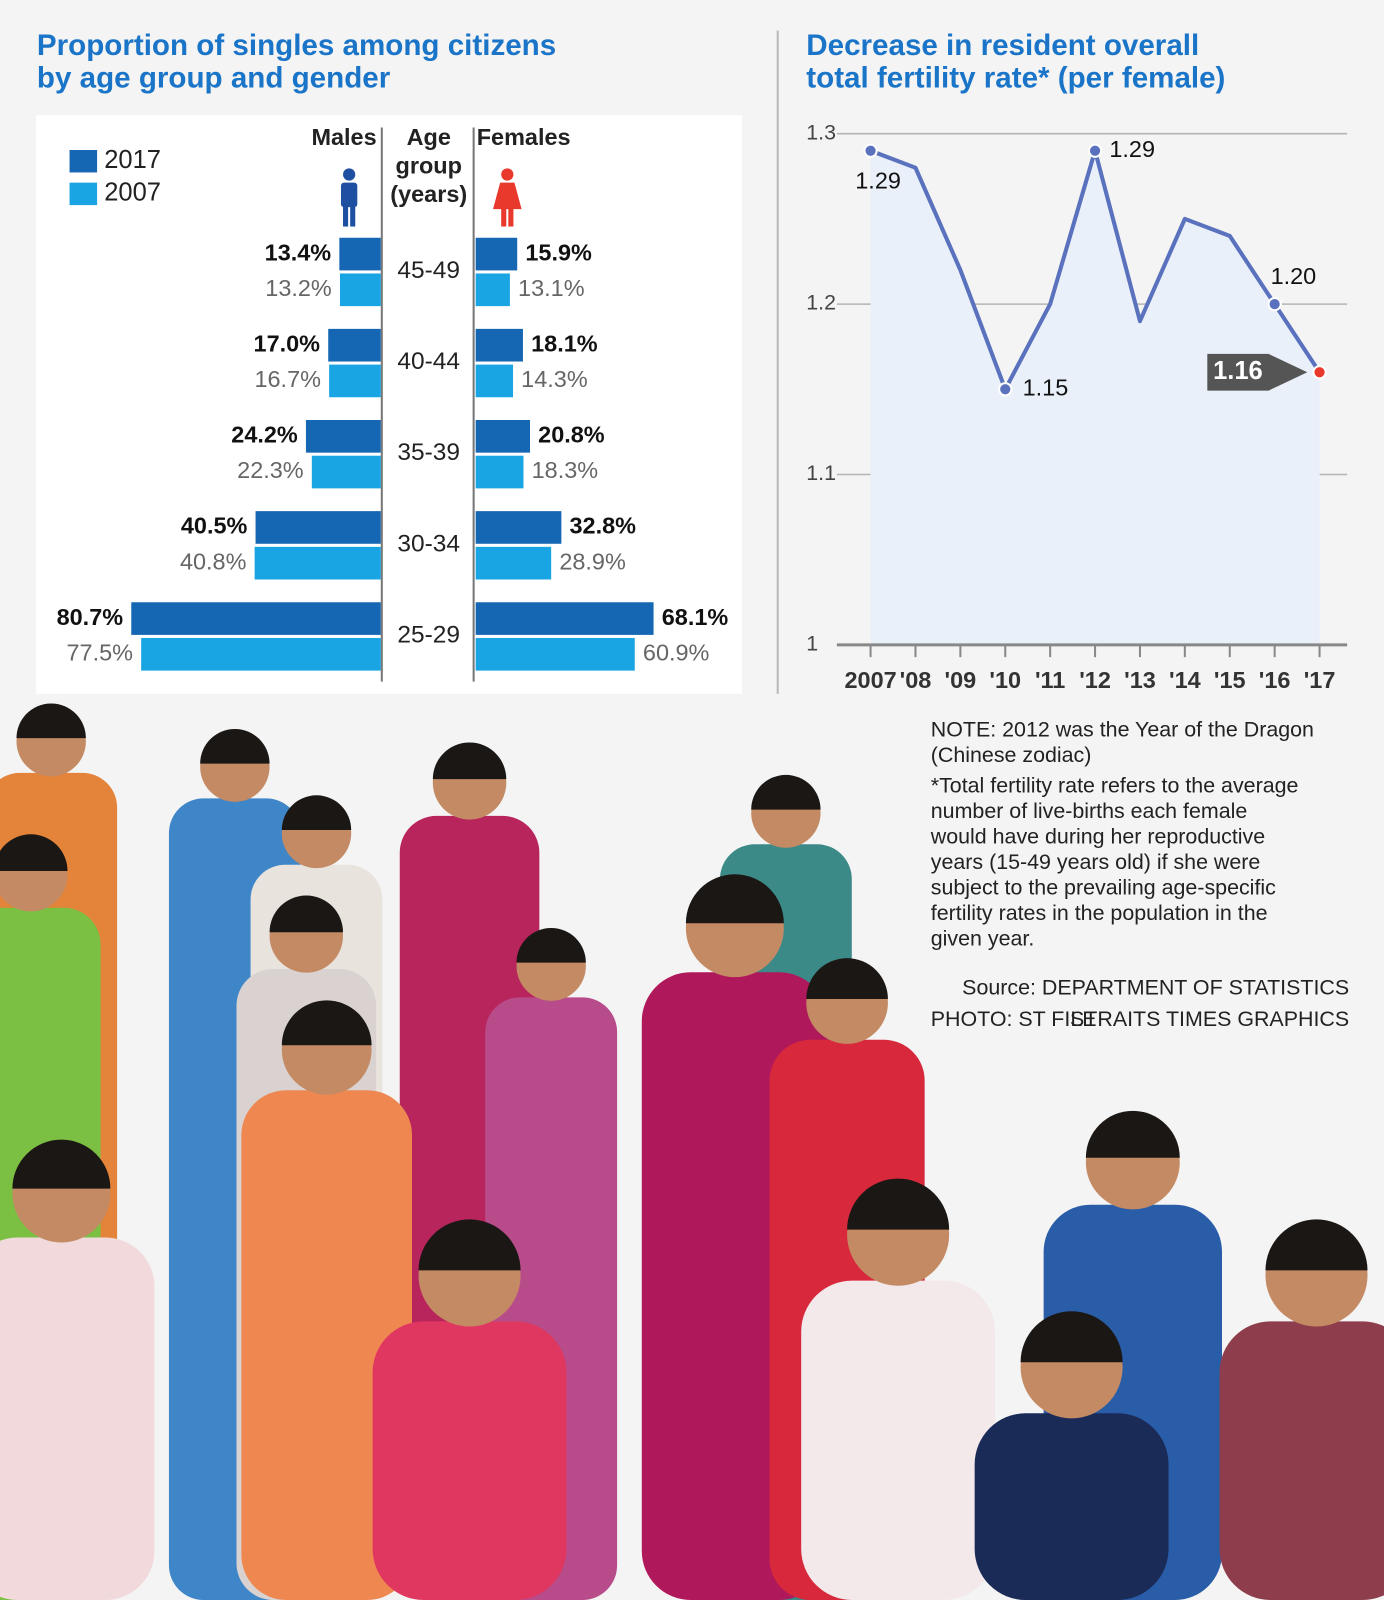 This screenshot has width=1384, height=1600. Describe the element at coordinates (1140, 680) in the screenshot. I see `x-tick-label: '13` at that location.